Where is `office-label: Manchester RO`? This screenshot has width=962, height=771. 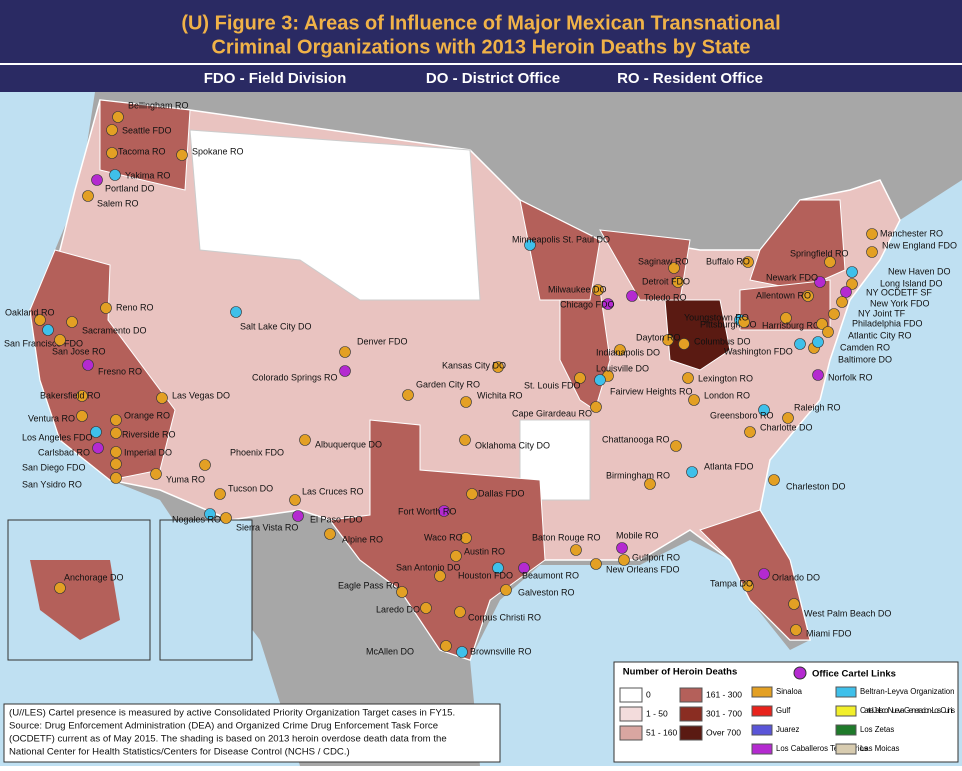 office-label: Manchester RO is located at coordinates (911, 233).